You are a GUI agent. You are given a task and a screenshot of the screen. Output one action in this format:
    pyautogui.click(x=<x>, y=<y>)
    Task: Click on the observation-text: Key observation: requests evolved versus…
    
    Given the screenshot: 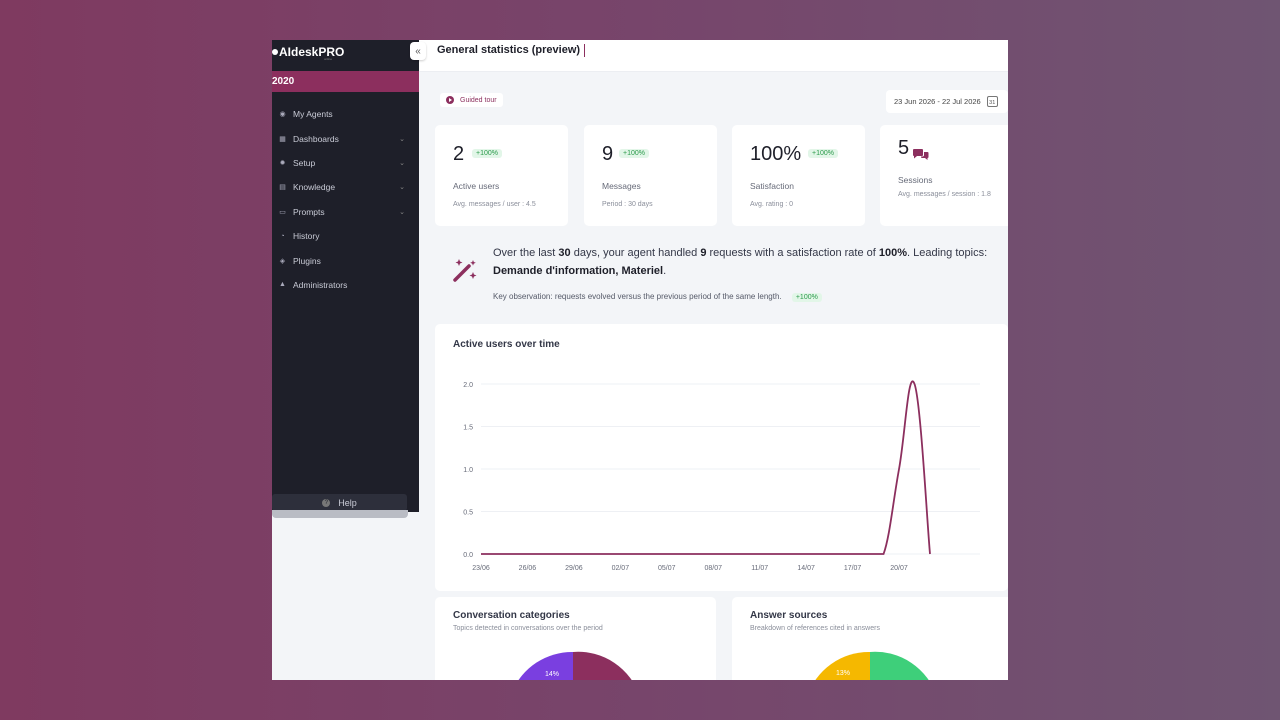 What is the action you would take?
    pyautogui.click(x=637, y=296)
    